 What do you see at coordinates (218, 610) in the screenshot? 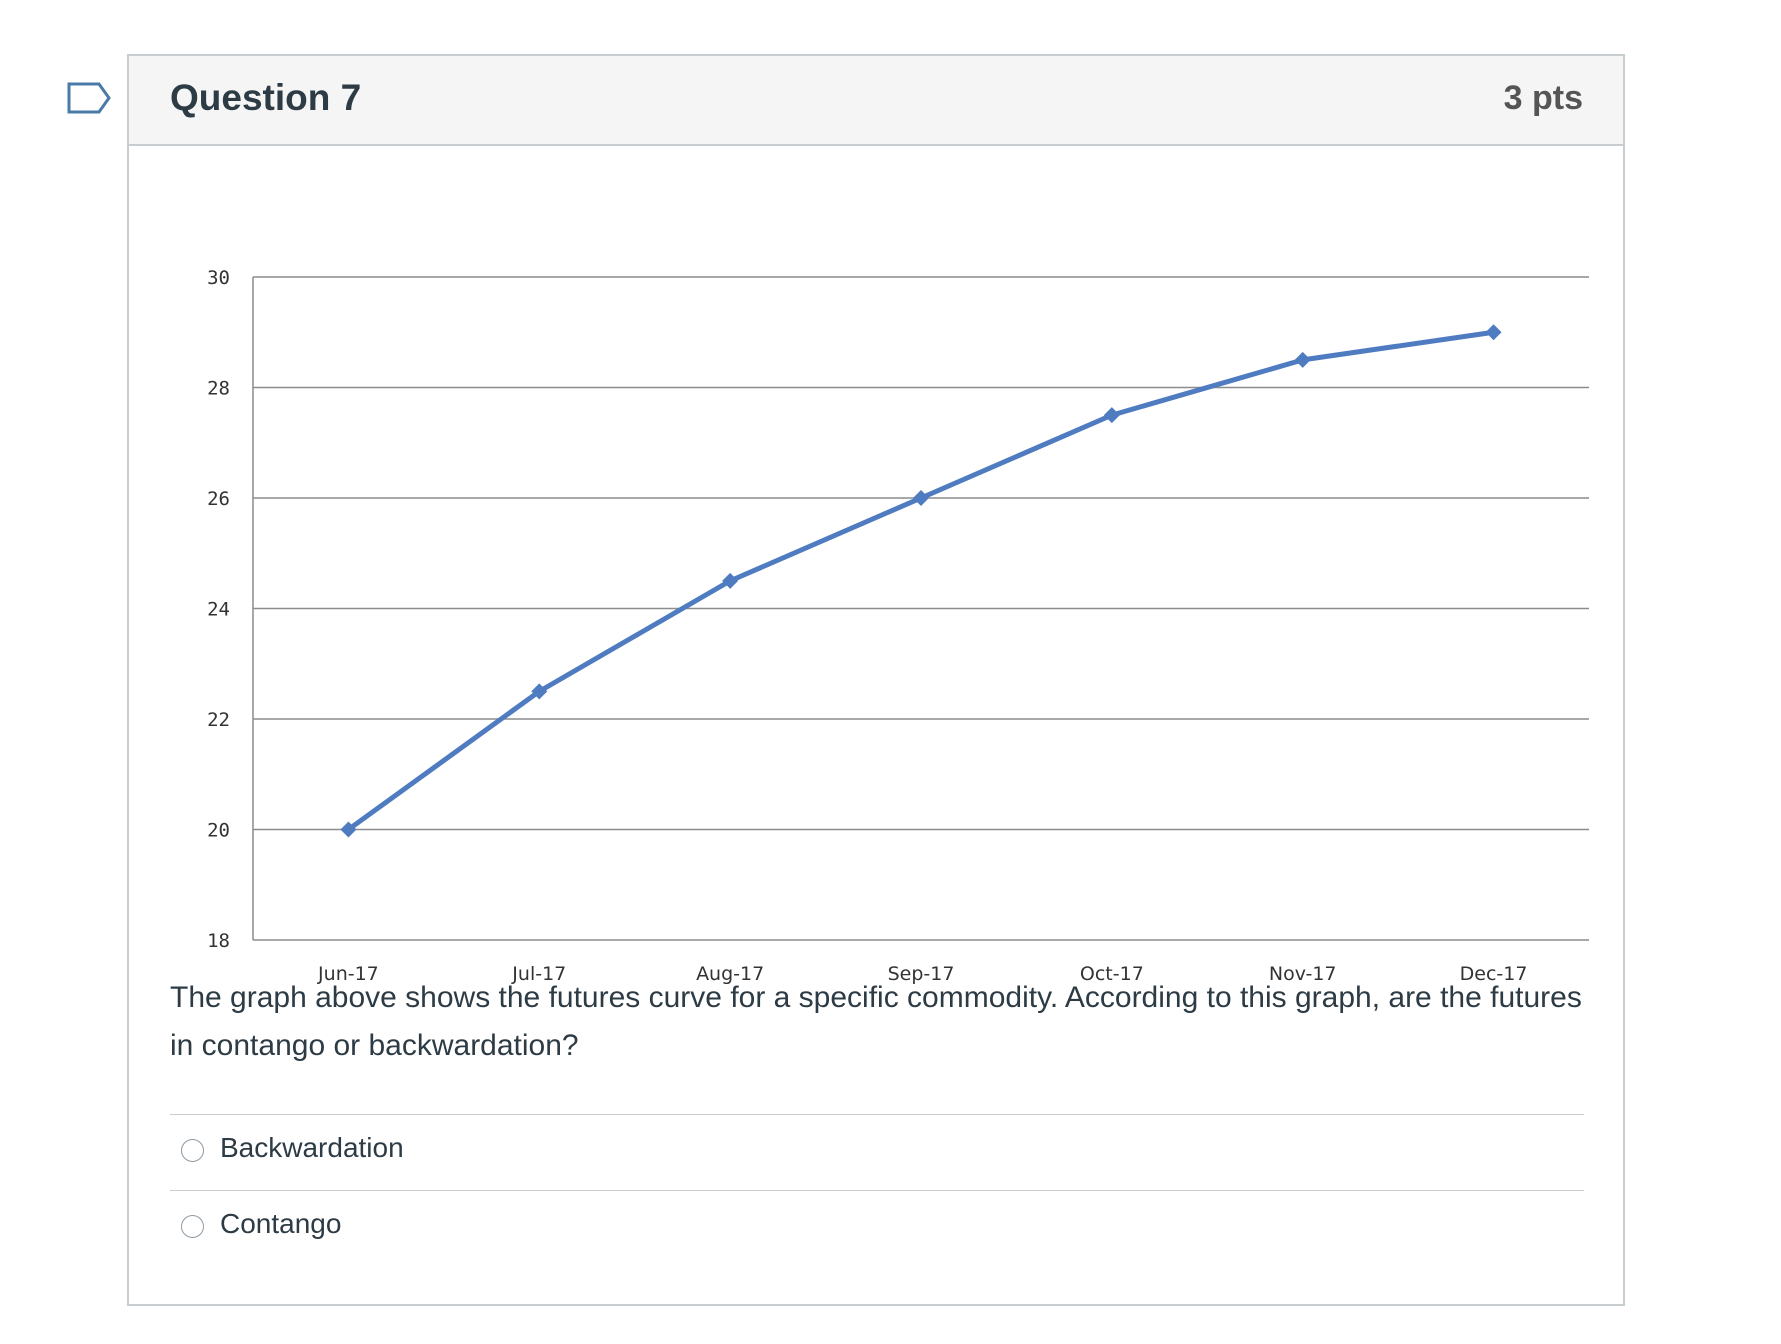
I see `y-tick-label: 24` at bounding box center [218, 610].